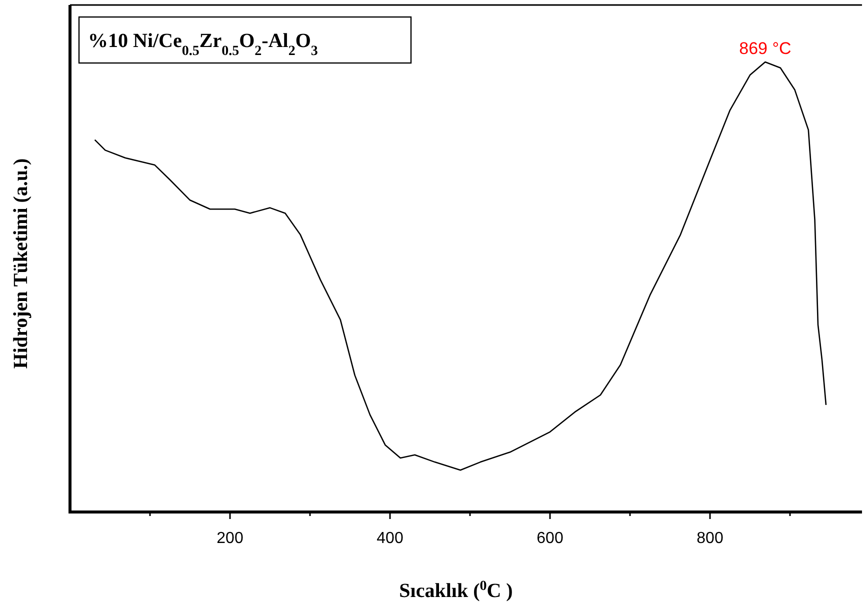  I want to click on y-axis-title: Hidrojen Tüketimi (a.u.), so click(21, 263).